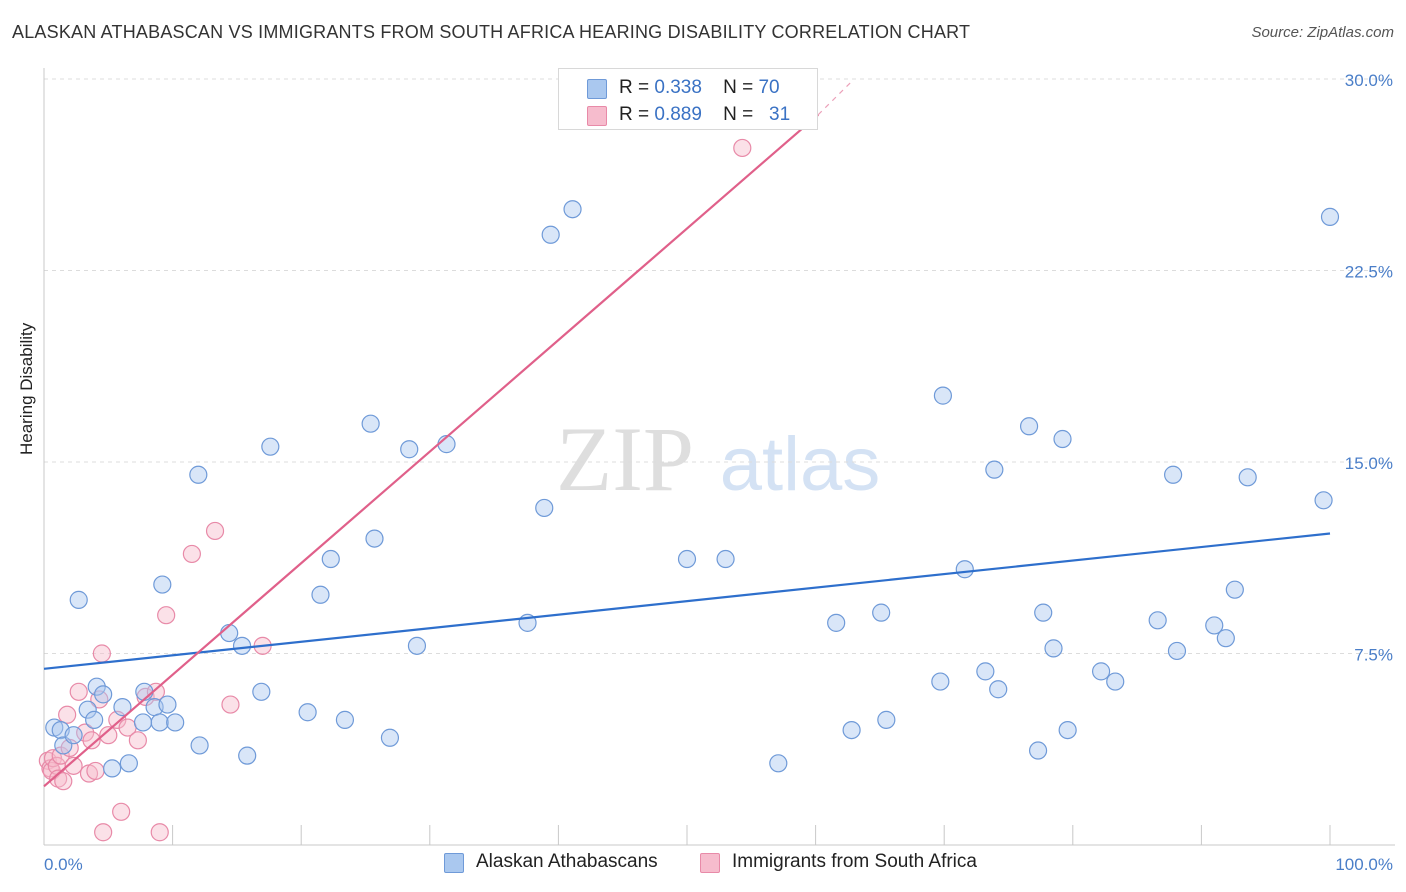  I want to click on y-tick-label: 15.0%, so click(1369, 463).